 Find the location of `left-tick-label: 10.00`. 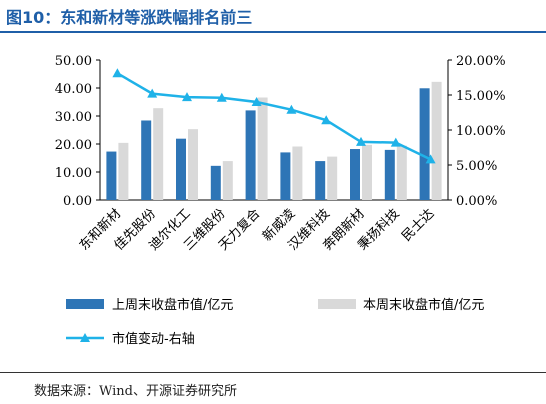

left-tick-label: 10.00 is located at coordinates (73, 173).